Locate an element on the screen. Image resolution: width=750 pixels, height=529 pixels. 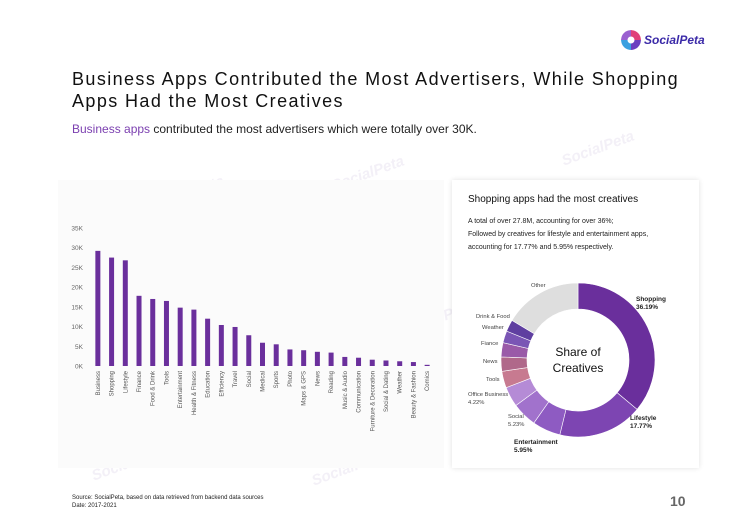
slice-label: Office Business is located at coordinates (488, 395).